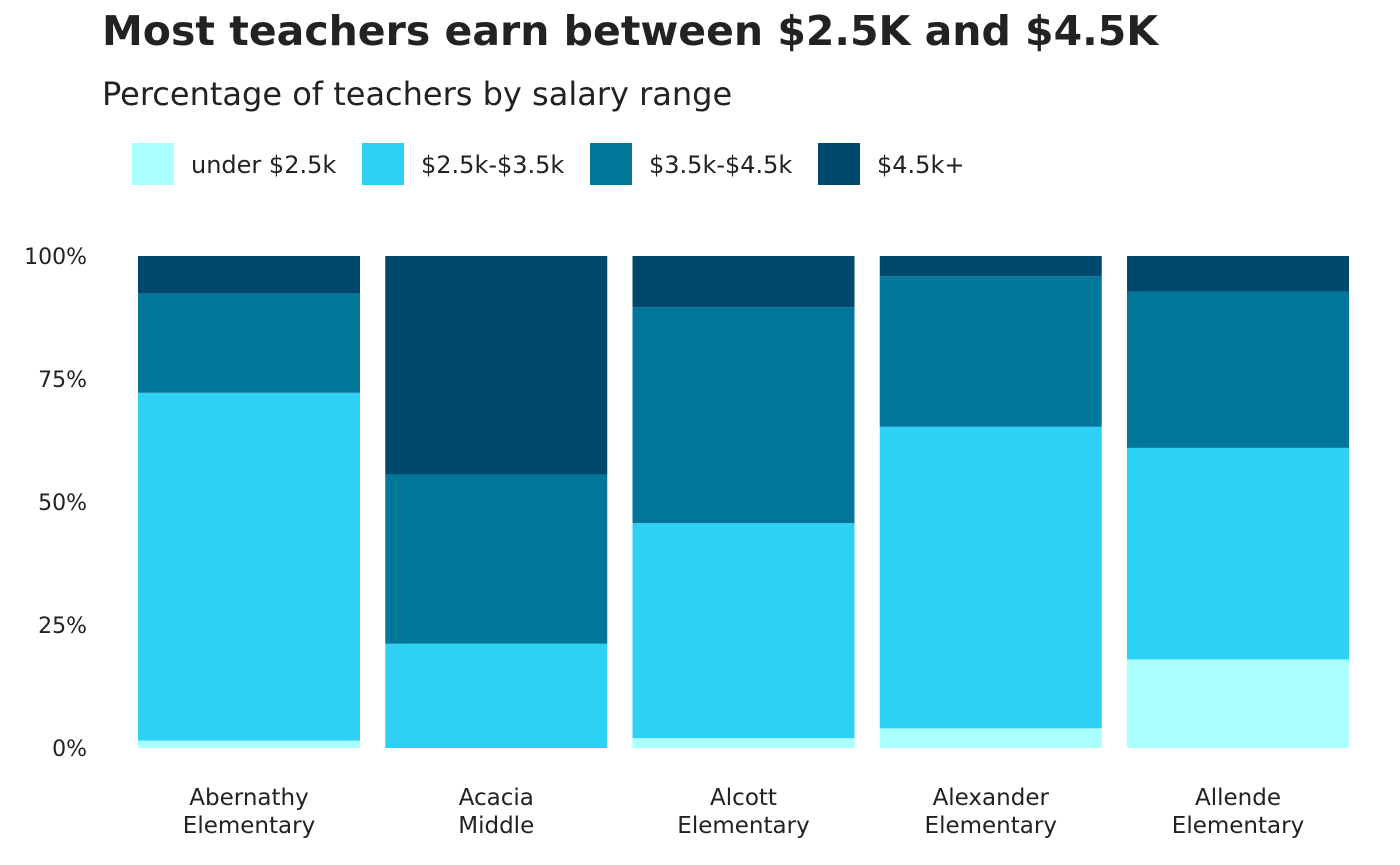  Describe the element at coordinates (62, 503) in the screenshot. I see `y-tick-label: 50%` at that location.